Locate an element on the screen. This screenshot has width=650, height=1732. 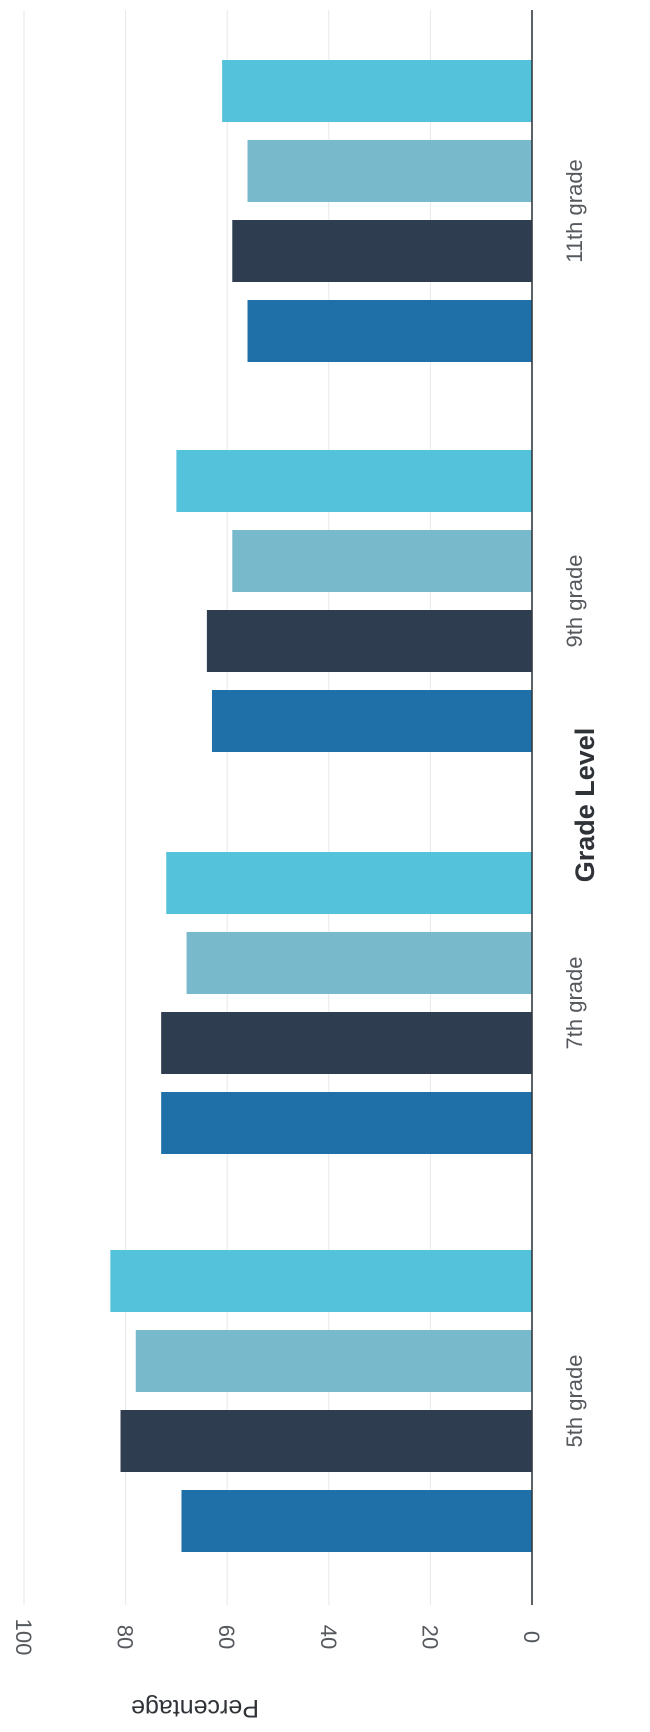
category-label-5th-grade: 5th grade is located at coordinates (574, 1401).